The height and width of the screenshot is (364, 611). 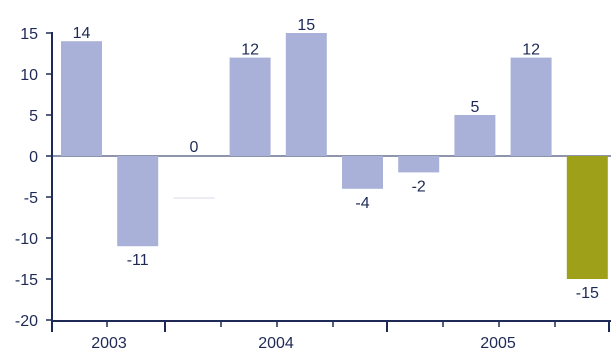 What do you see at coordinates (26, 239) in the screenshot?
I see `y-tick-label: -10` at bounding box center [26, 239].